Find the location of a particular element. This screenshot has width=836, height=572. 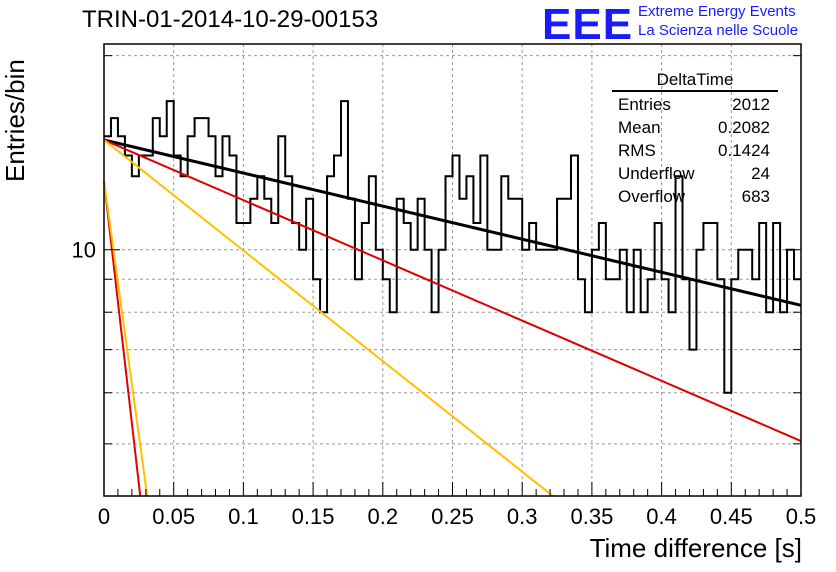

x-tick-label: 0.35 is located at coordinates (591, 516).